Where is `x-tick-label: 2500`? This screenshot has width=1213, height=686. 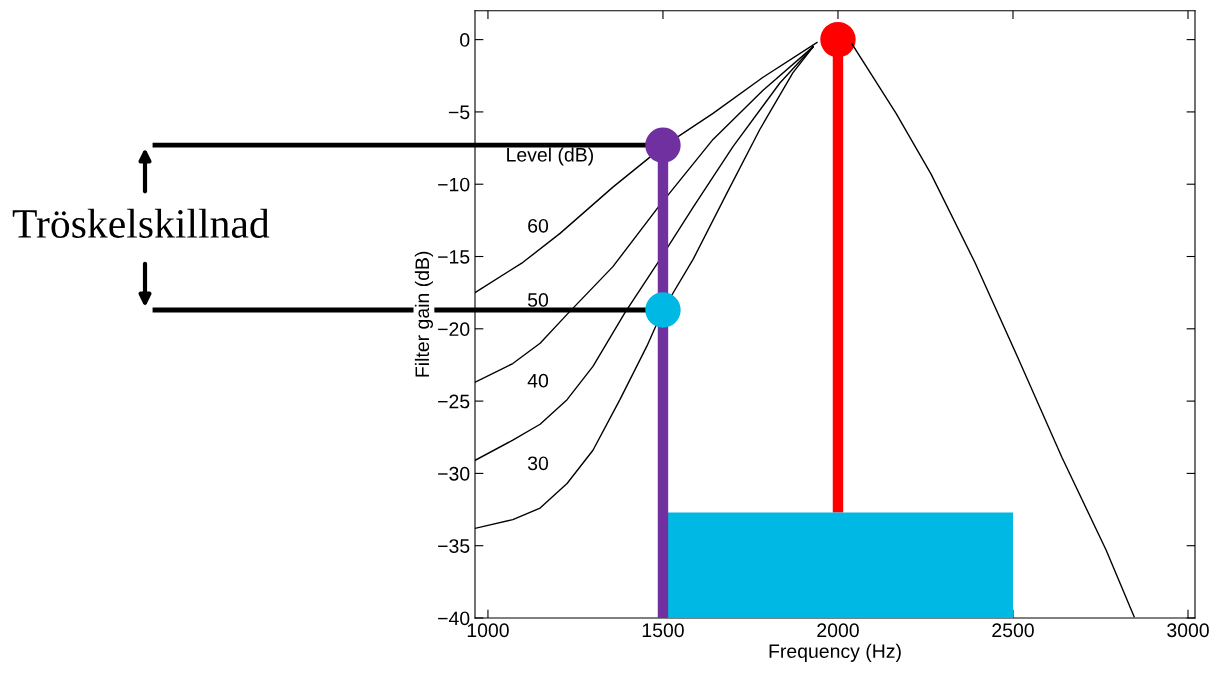 x-tick-label: 2500 is located at coordinates (1013, 630).